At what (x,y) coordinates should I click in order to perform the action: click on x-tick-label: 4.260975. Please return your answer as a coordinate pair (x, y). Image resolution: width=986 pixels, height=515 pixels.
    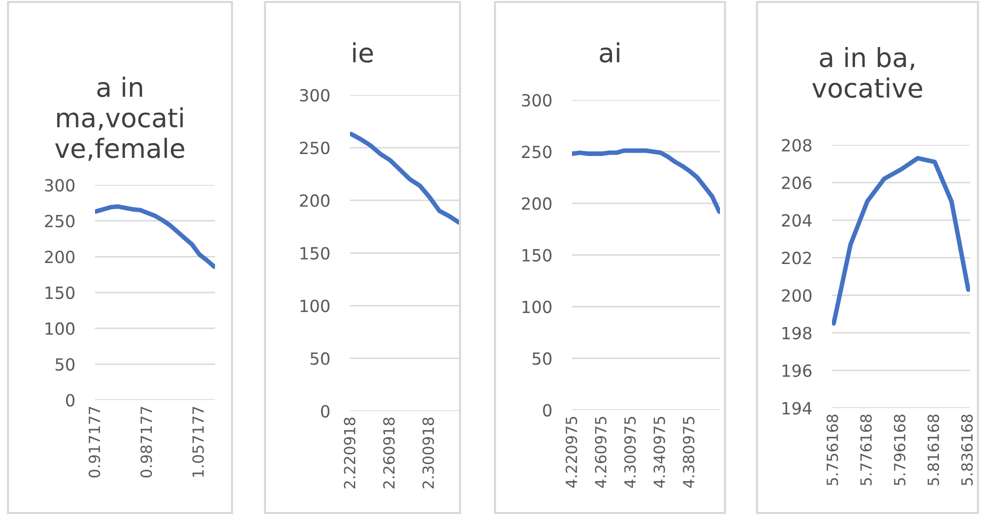
    Looking at the image, I should click on (600, 452).